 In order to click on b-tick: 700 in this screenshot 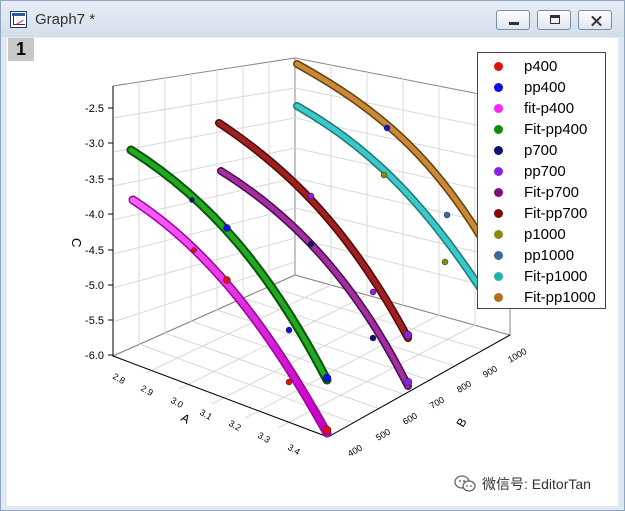, I will do `click(437, 403)`.